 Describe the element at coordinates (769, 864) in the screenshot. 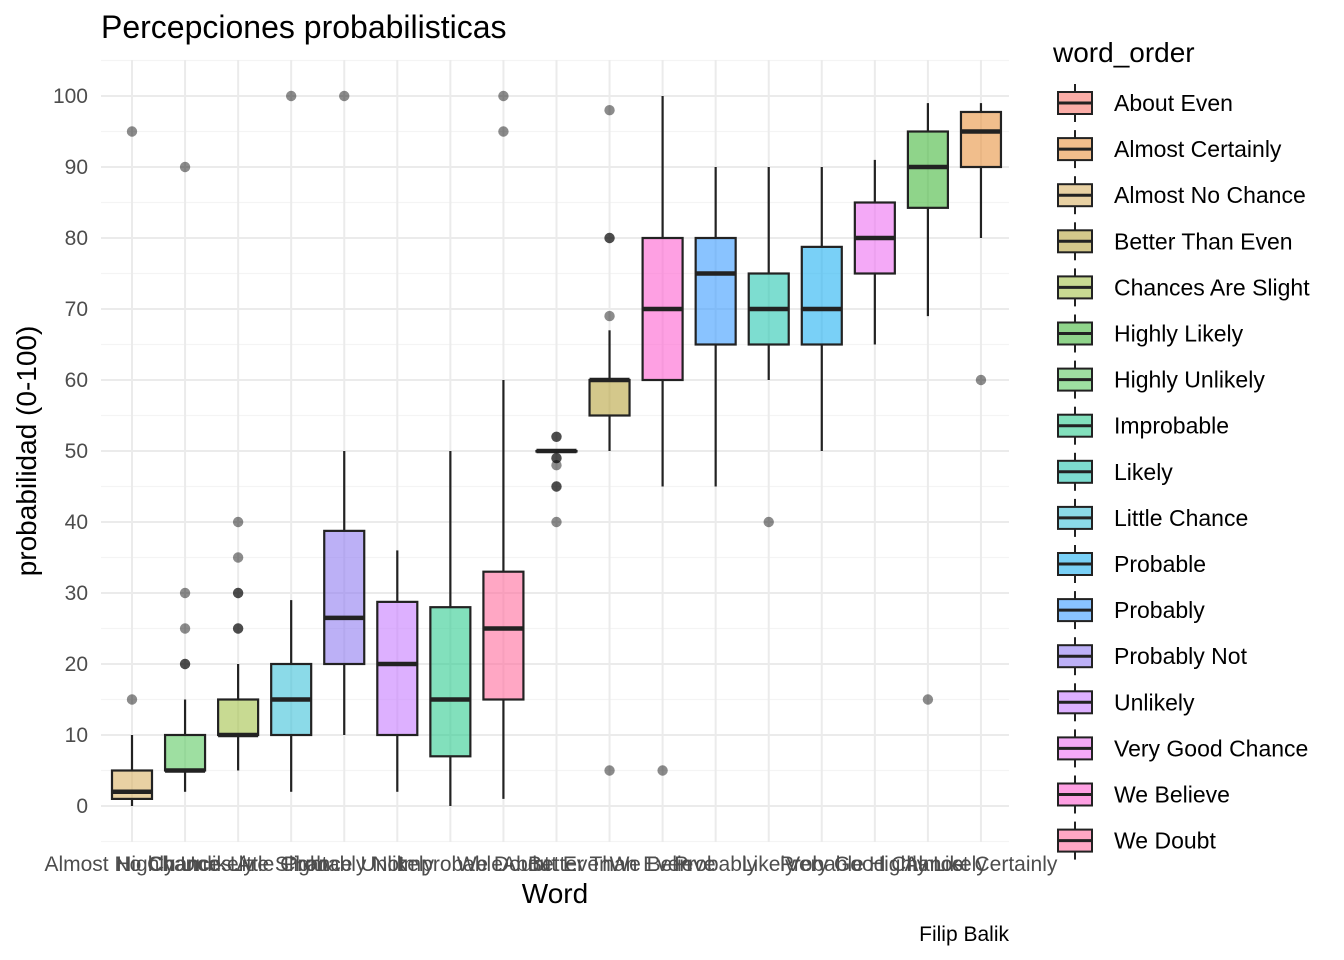

I see `x-tick-label: Likely` at that location.